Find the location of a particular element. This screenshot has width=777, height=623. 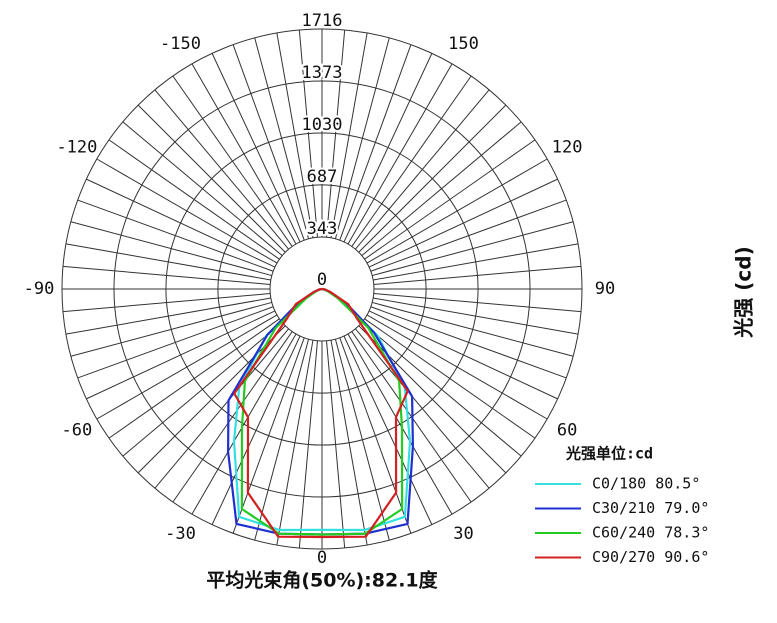

r-tick-label: 687 is located at coordinates (322, 177).